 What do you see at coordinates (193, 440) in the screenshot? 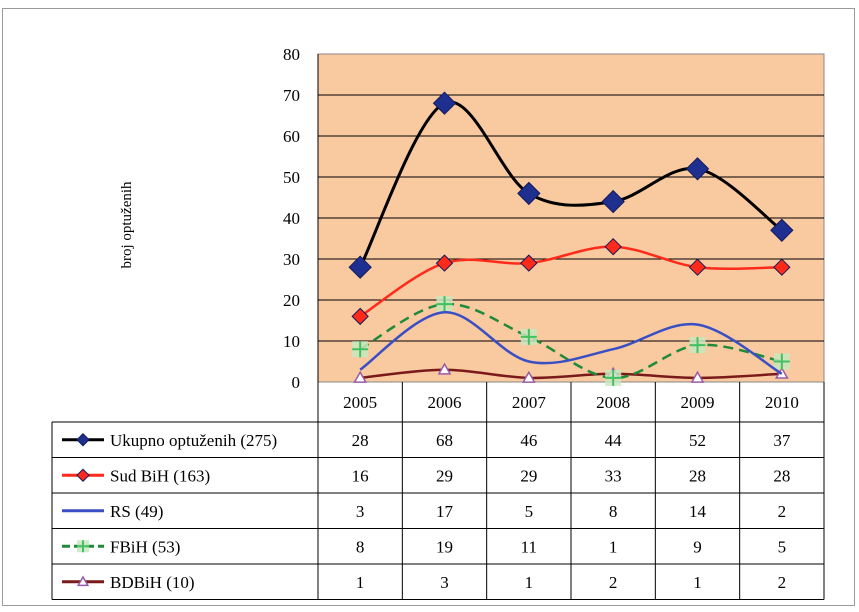
I see `legend-label: Ukupno optuženih (275)` at bounding box center [193, 440].